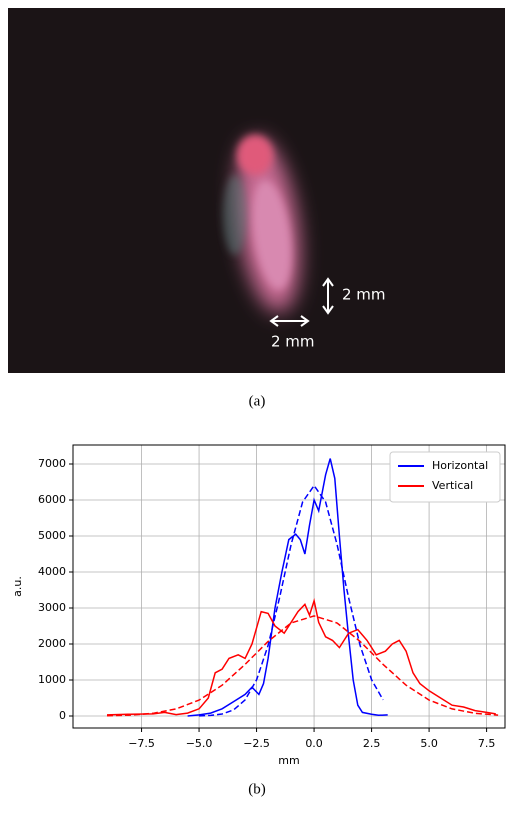 The height and width of the screenshot is (816, 515). What do you see at coordinates (487, 743) in the screenshot?
I see `x-tick-label: 7.5` at bounding box center [487, 743].